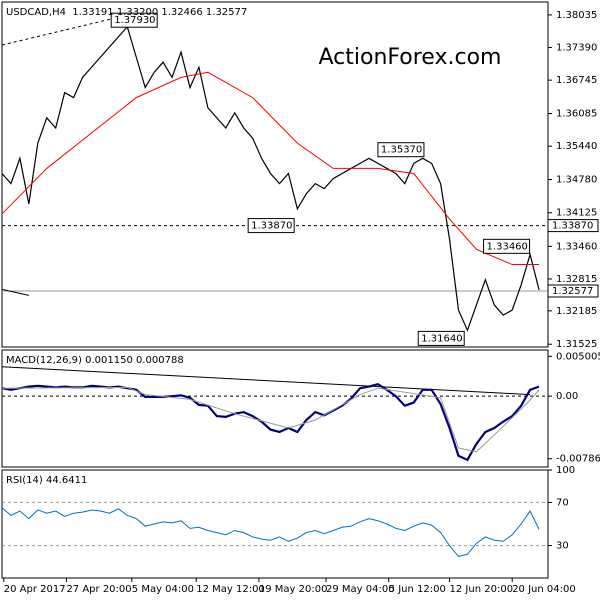 This screenshot has width=600, height=600. I want to click on x-tick-label: 20 Jun 04:00, so click(544, 589).